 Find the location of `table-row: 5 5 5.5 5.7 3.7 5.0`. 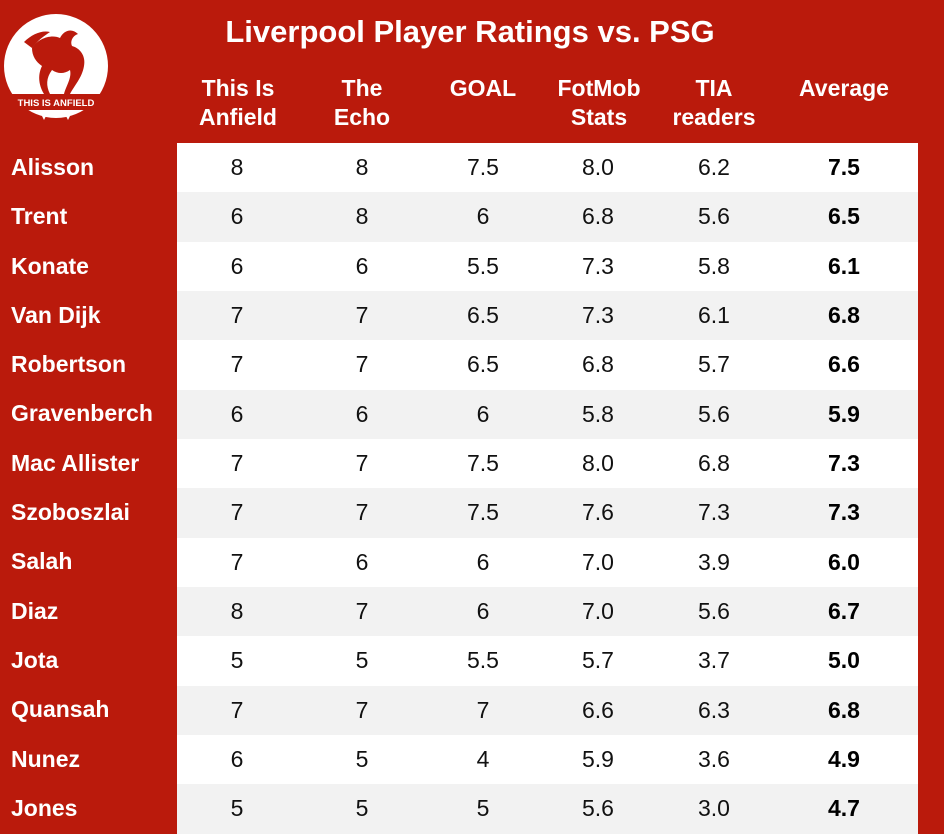

table-row: 5 5 5.5 5.7 3.7 5.0 is located at coordinates (547, 660).